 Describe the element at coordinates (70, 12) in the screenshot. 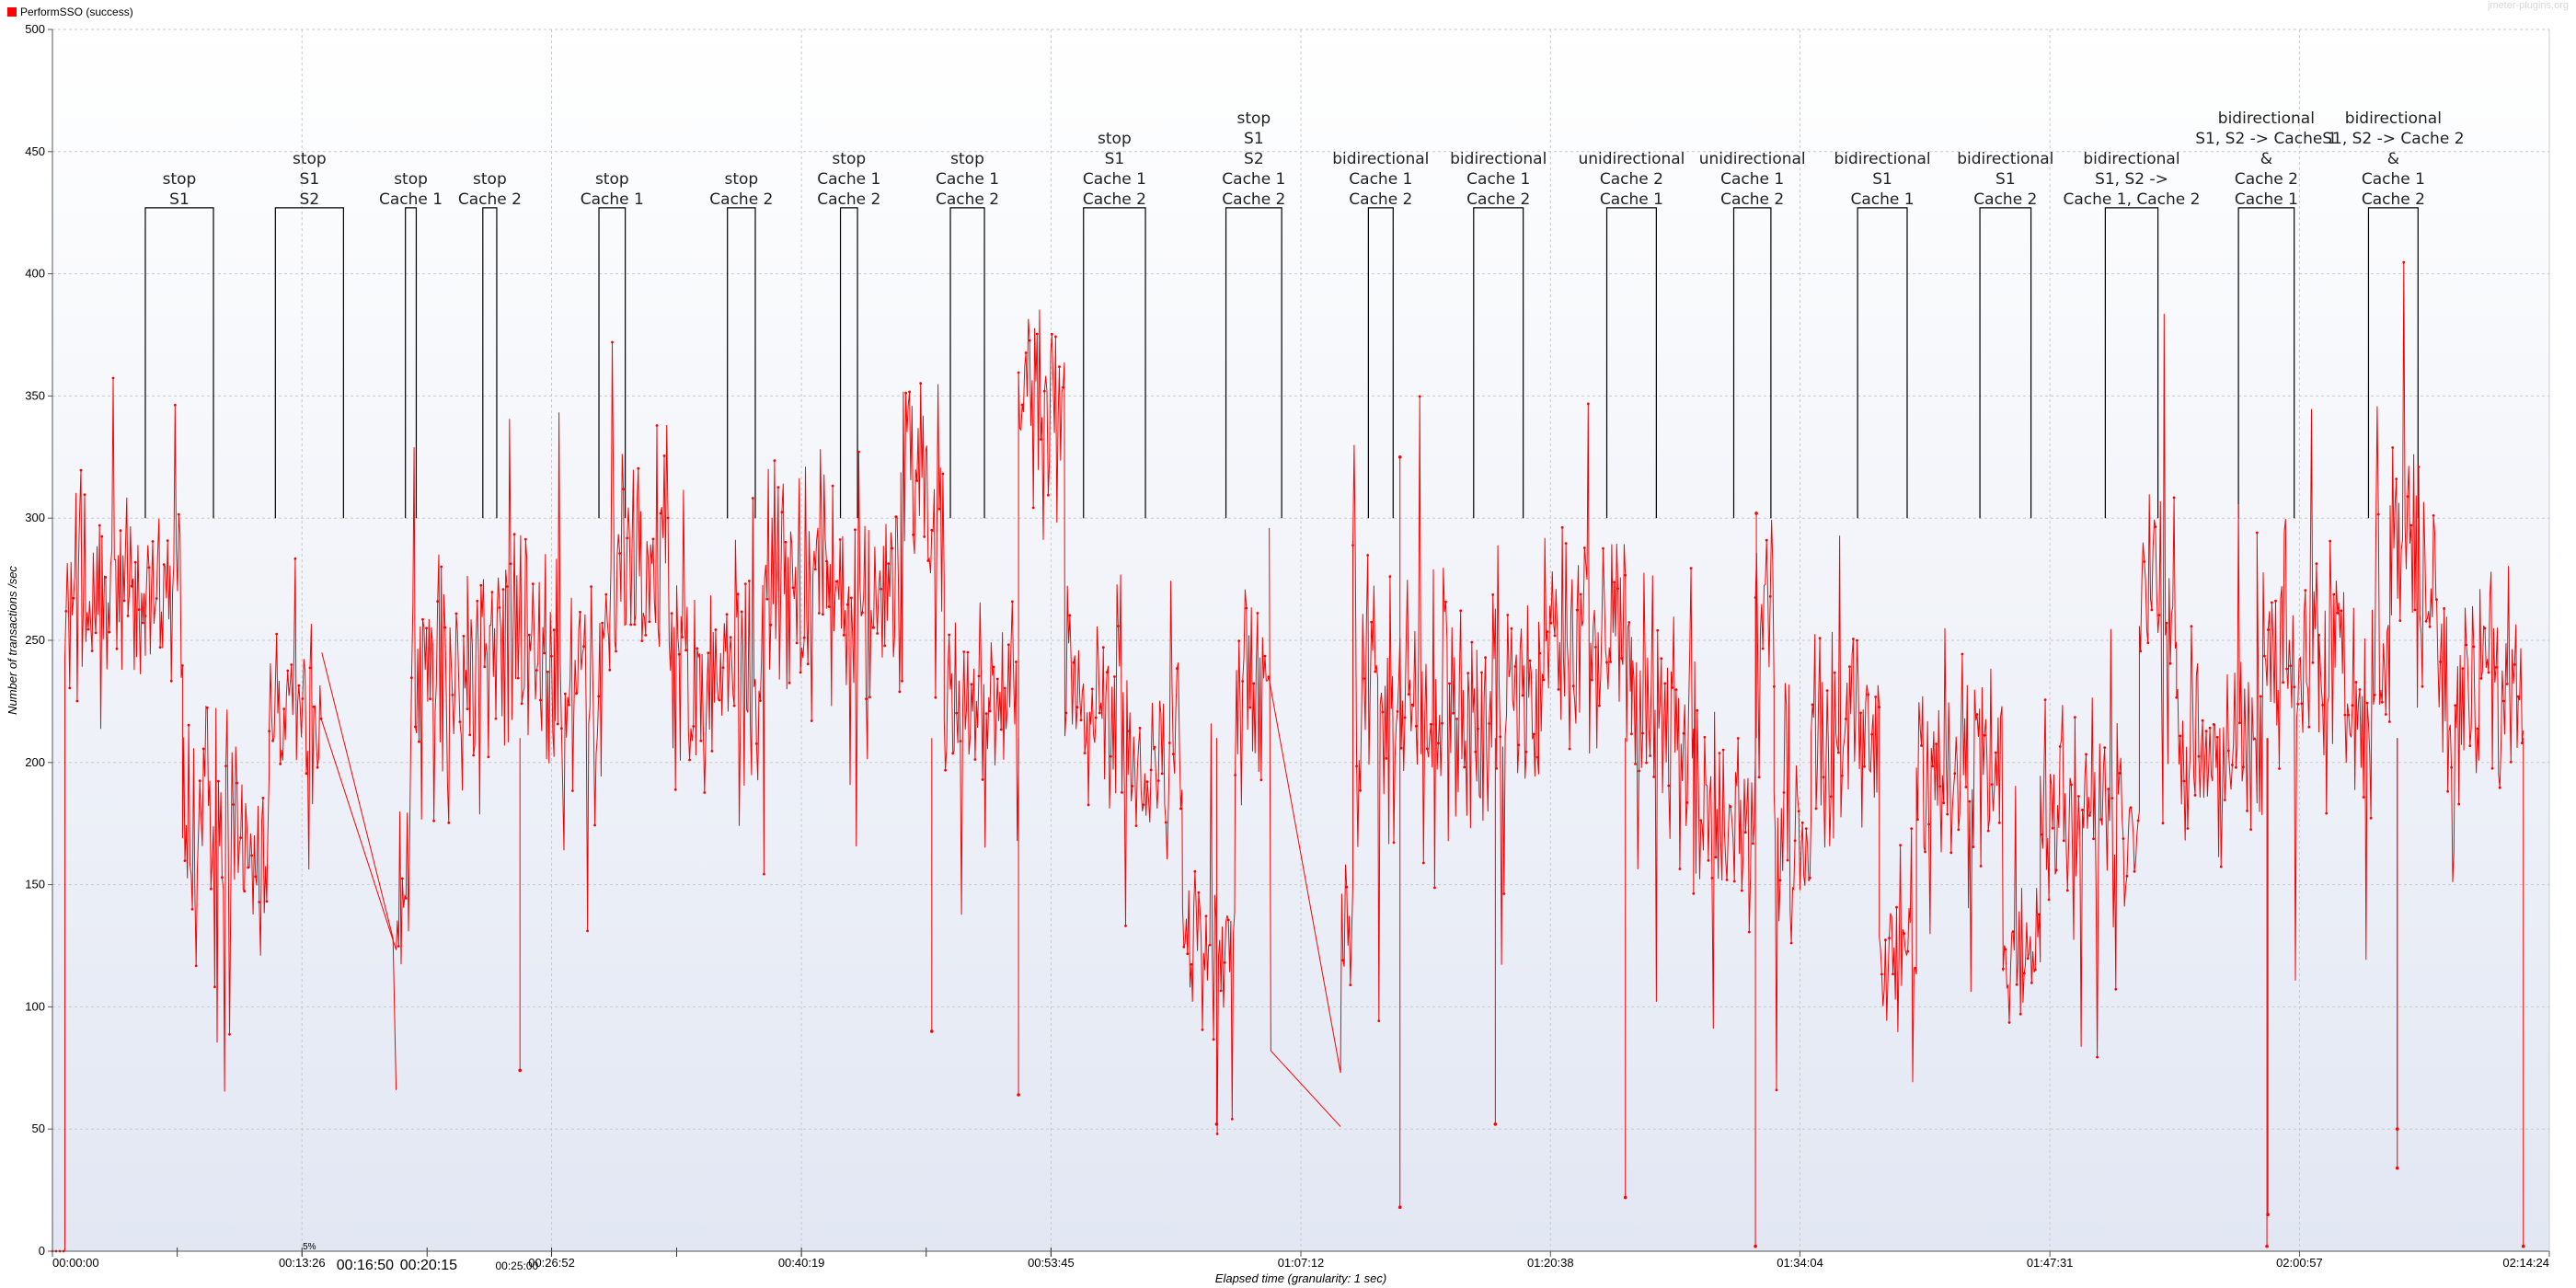

I see `legend: PerformSSO (success)` at that location.